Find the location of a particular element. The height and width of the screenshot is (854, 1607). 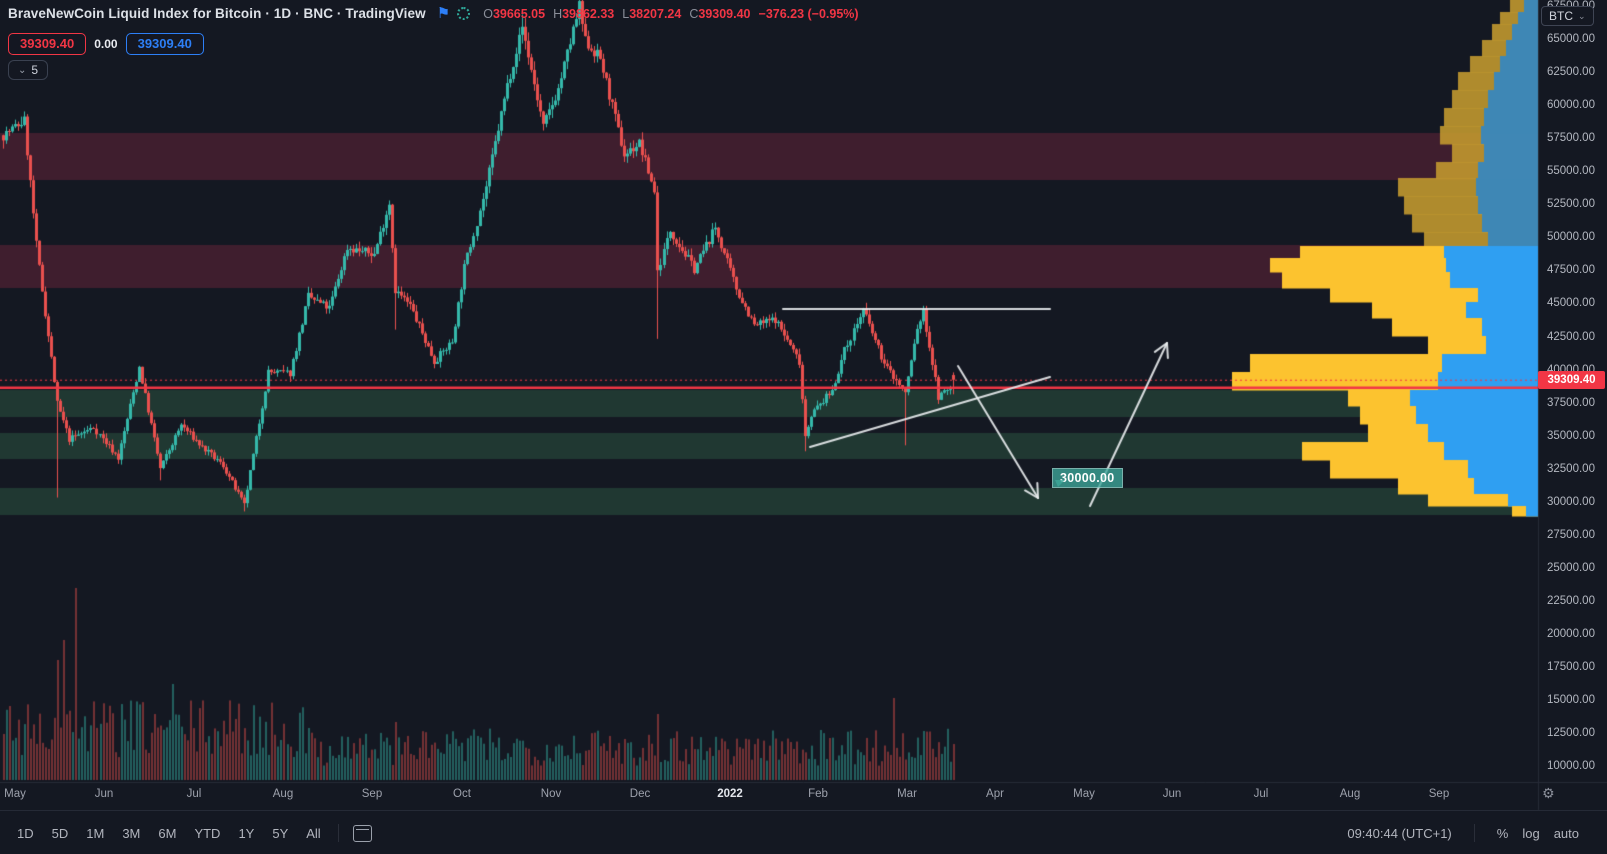

price-tick: 32500.00 is located at coordinates (1571, 468).